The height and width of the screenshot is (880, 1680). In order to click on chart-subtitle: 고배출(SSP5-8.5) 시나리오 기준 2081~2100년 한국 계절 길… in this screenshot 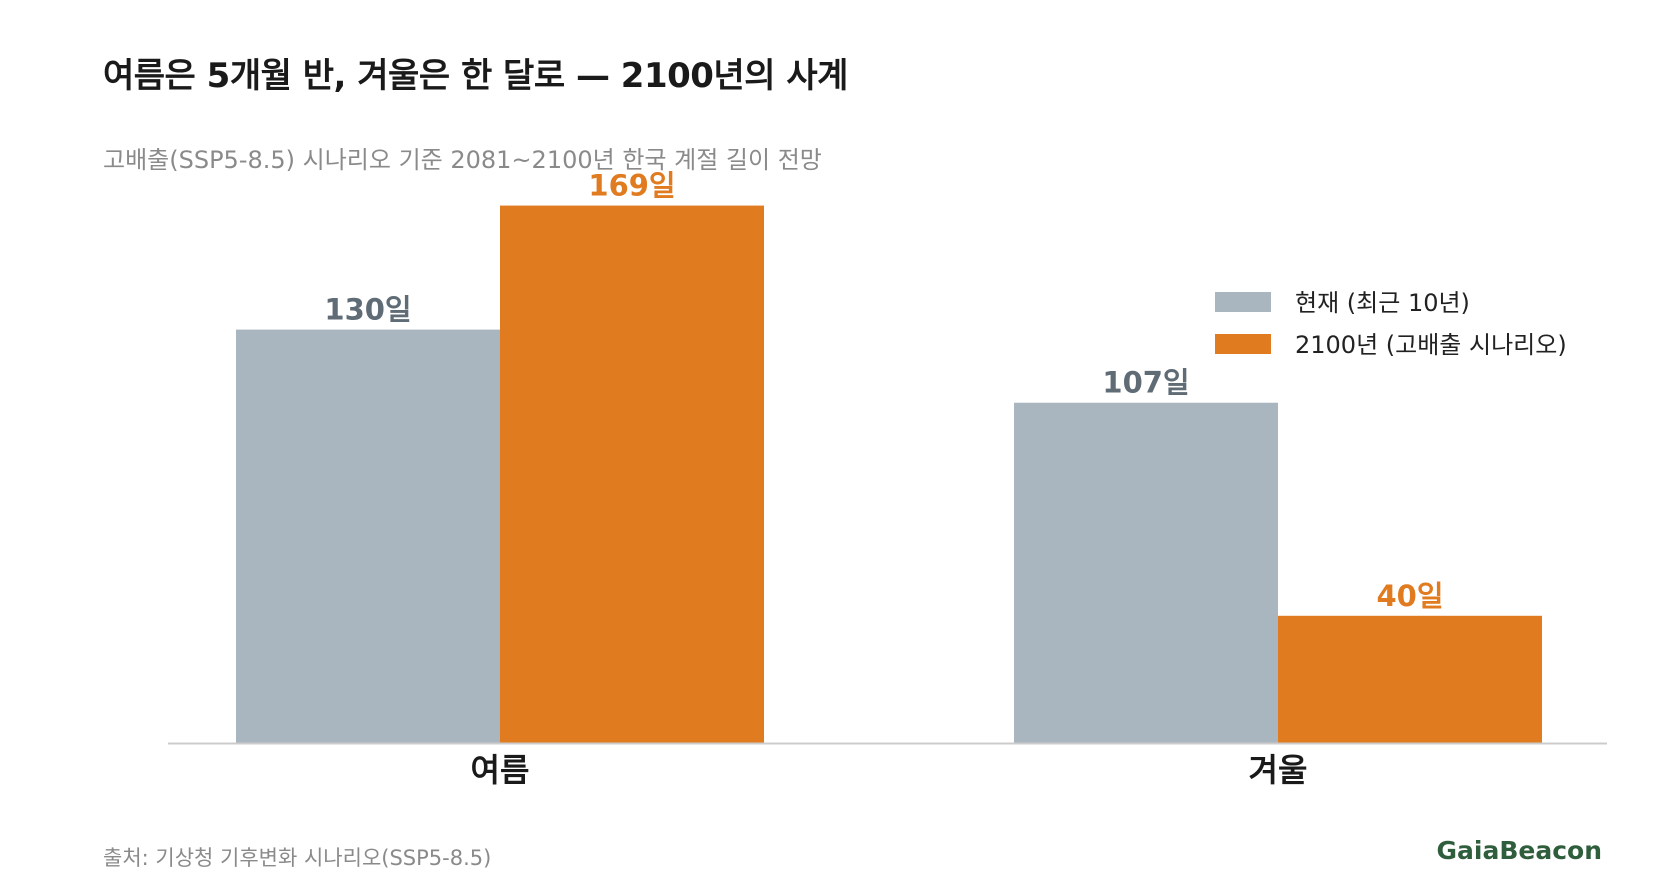, I will do `click(462, 160)`.